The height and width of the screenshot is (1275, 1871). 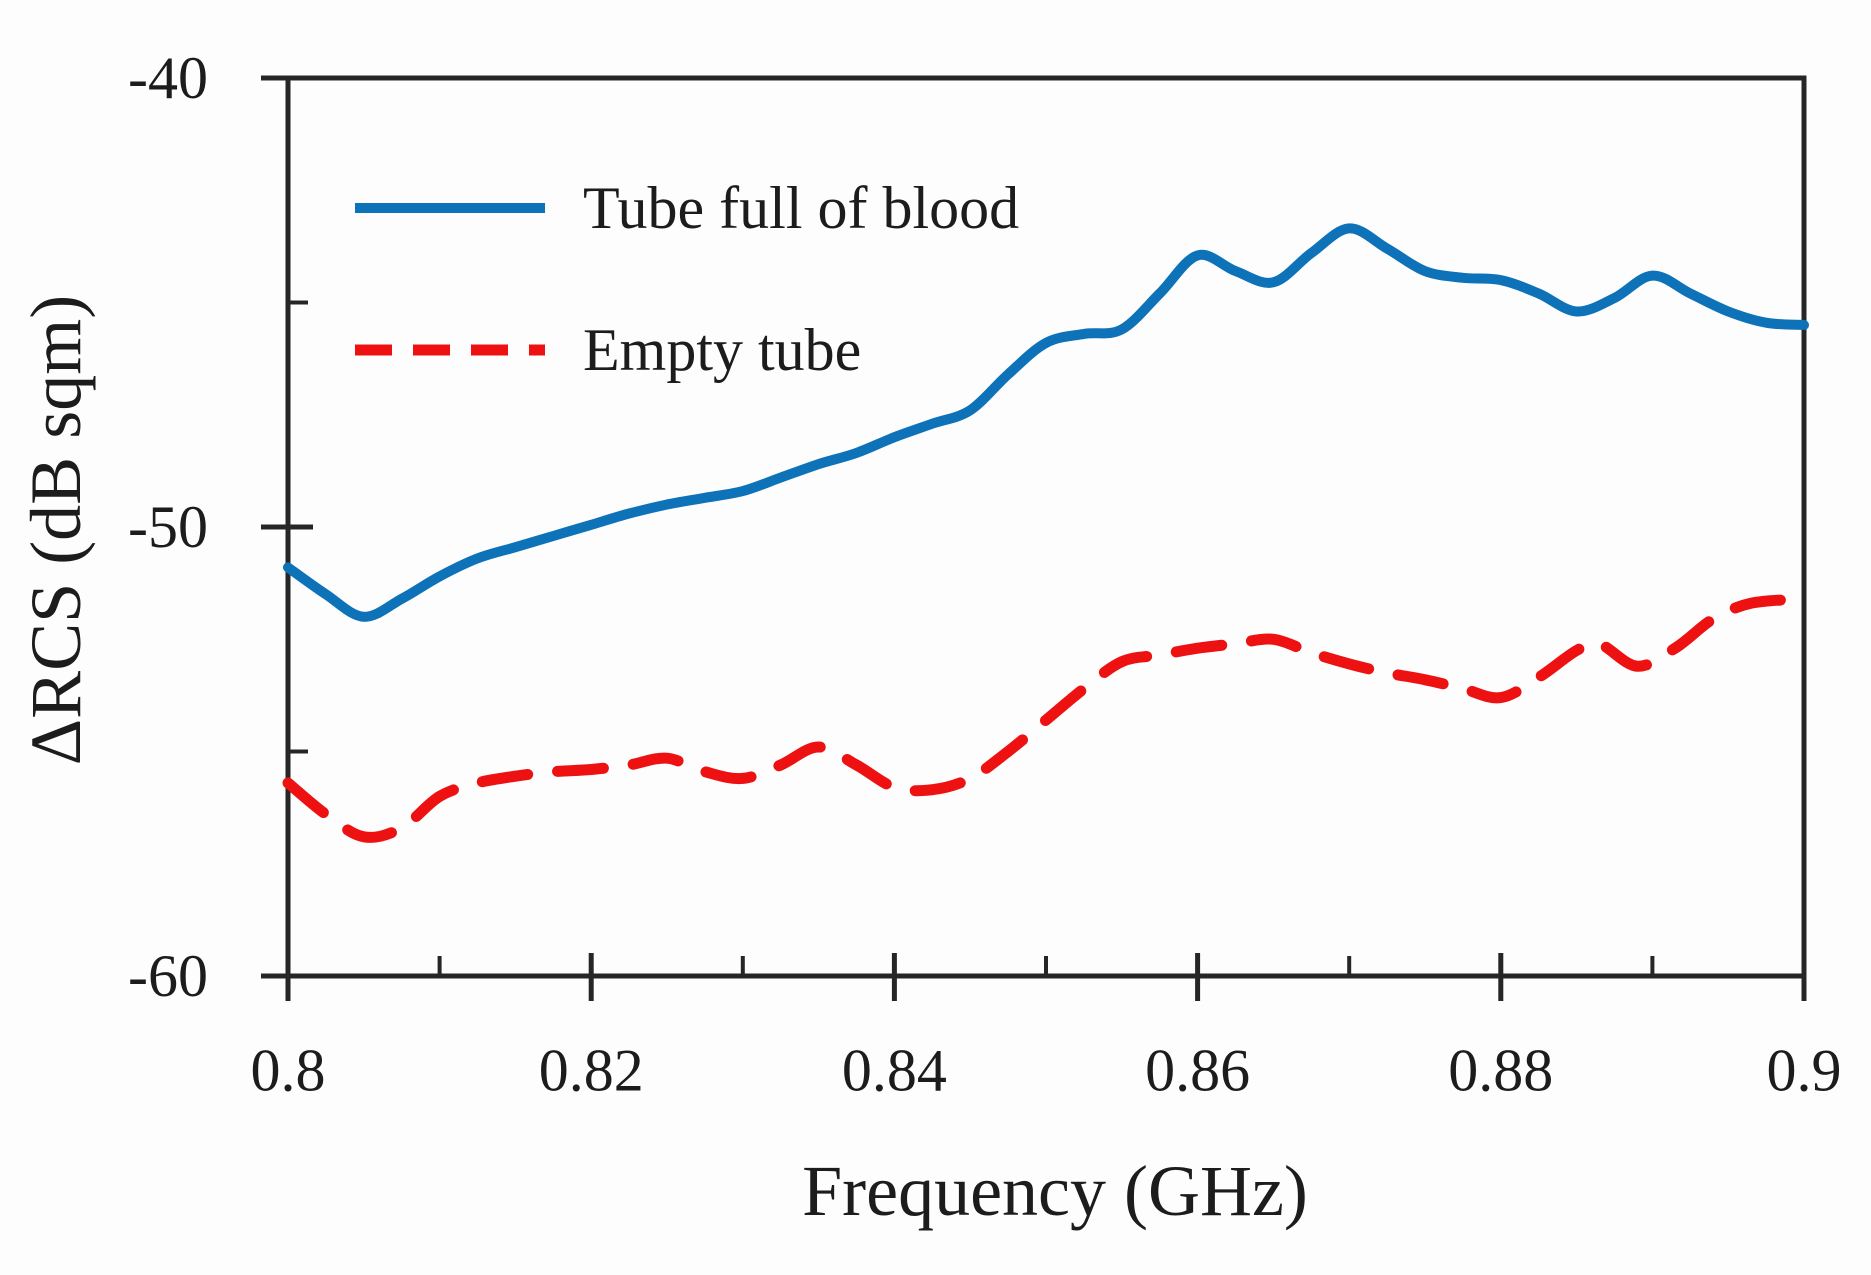 I want to click on x-tick-label: 0.86, so click(x=1197, y=1070).